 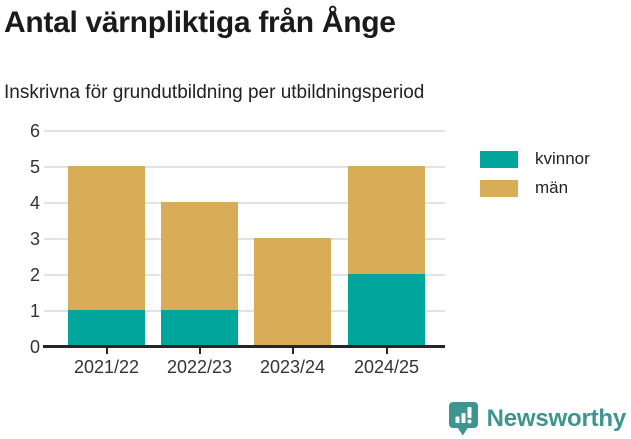 What do you see at coordinates (292, 351) in the screenshot?
I see `x-tick-2023/24` at bounding box center [292, 351].